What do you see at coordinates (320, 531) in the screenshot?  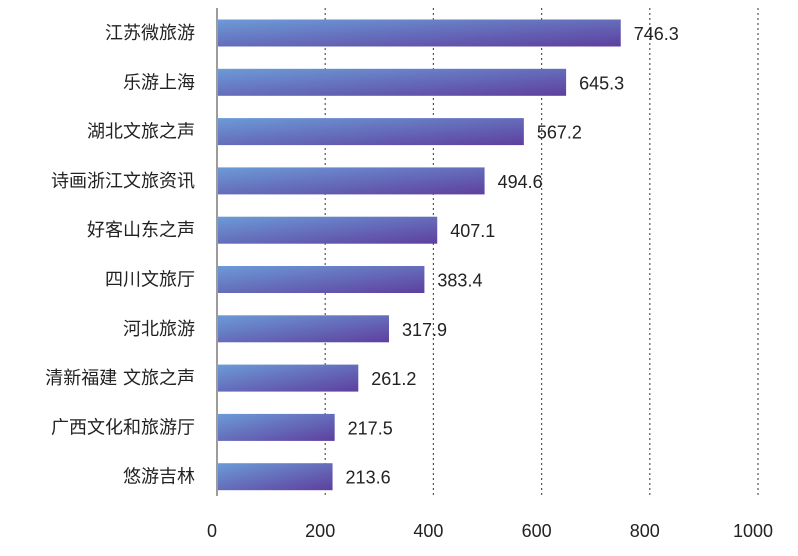 I see `x-tick-label: 200` at bounding box center [320, 531].